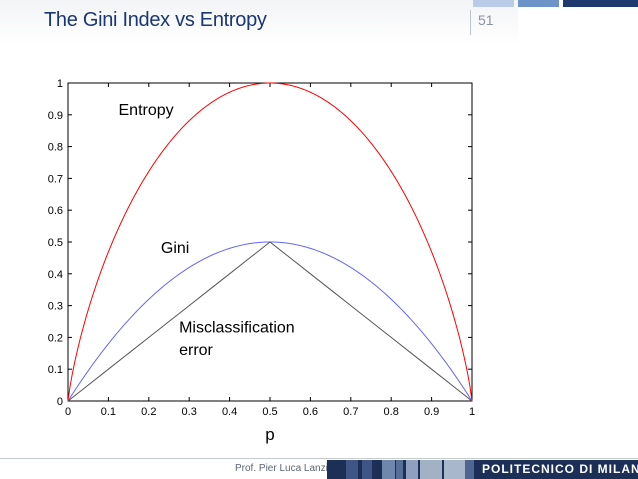 The width and height of the screenshot is (638, 479). I want to click on x-tick-label: 0.1, so click(108, 412).